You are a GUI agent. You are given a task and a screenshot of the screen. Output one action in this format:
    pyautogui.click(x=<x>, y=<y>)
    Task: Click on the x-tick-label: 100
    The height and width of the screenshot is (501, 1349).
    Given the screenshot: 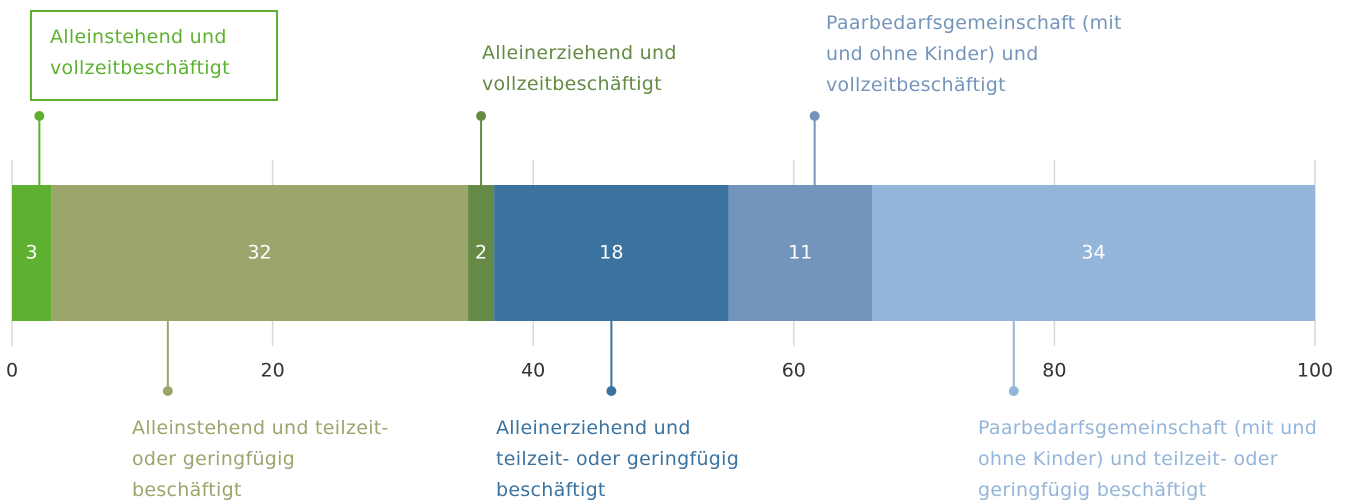 What is the action you would take?
    pyautogui.click(x=1315, y=371)
    